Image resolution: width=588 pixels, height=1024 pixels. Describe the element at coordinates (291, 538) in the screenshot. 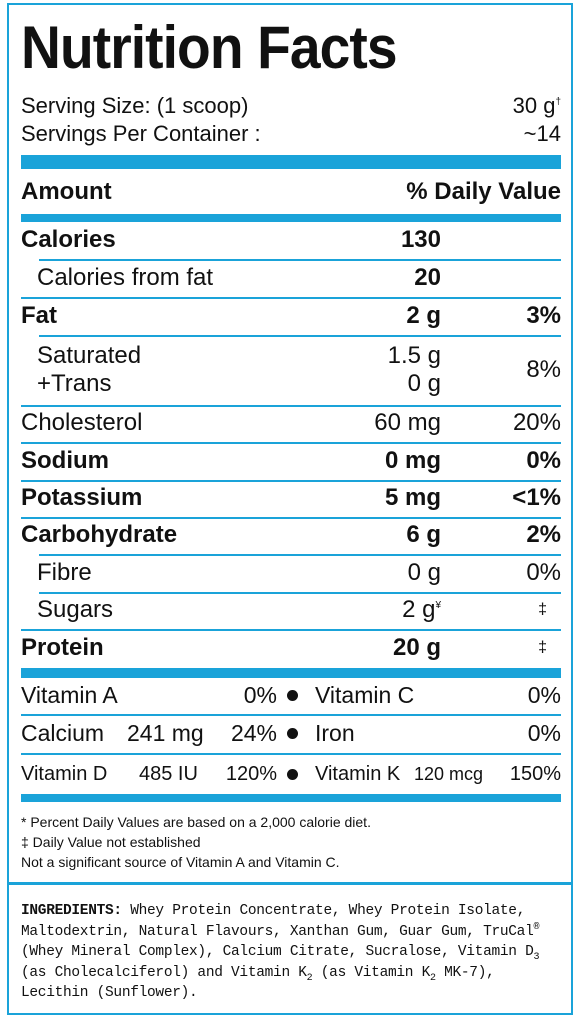

I see `row-carbohydrate: Carbohydrate 6 g 2%` at that location.